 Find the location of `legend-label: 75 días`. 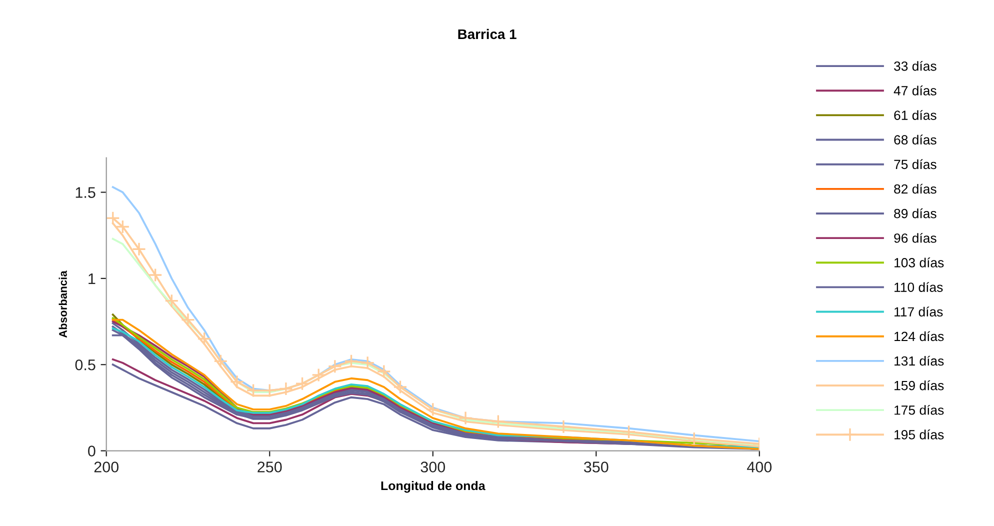

legend-label: 75 días is located at coordinates (915, 164).